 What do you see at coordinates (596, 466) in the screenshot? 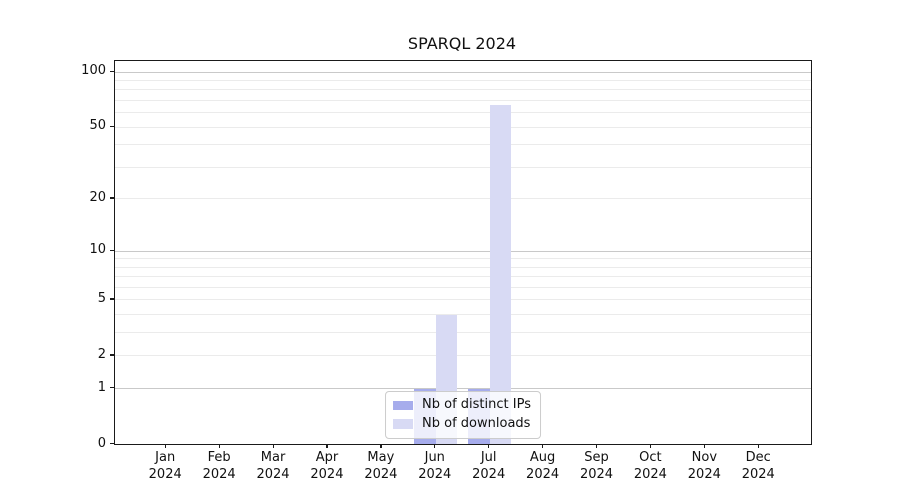
I see `x-tick-label: Sep 2024` at bounding box center [596, 466].